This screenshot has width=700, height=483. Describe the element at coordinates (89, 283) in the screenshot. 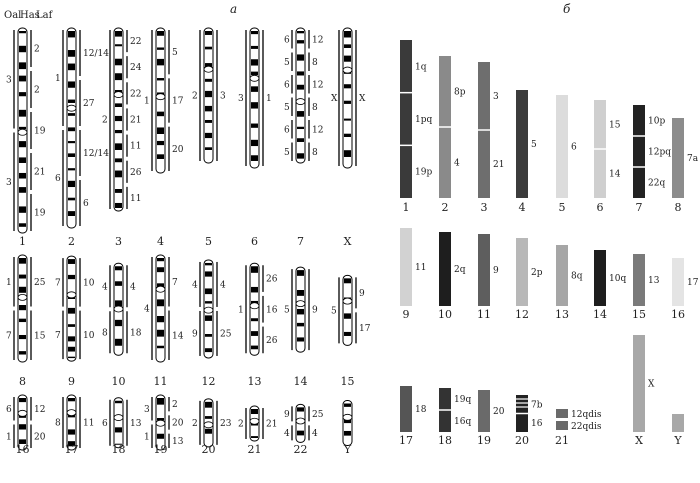

I see `laf-label: 10` at that location.